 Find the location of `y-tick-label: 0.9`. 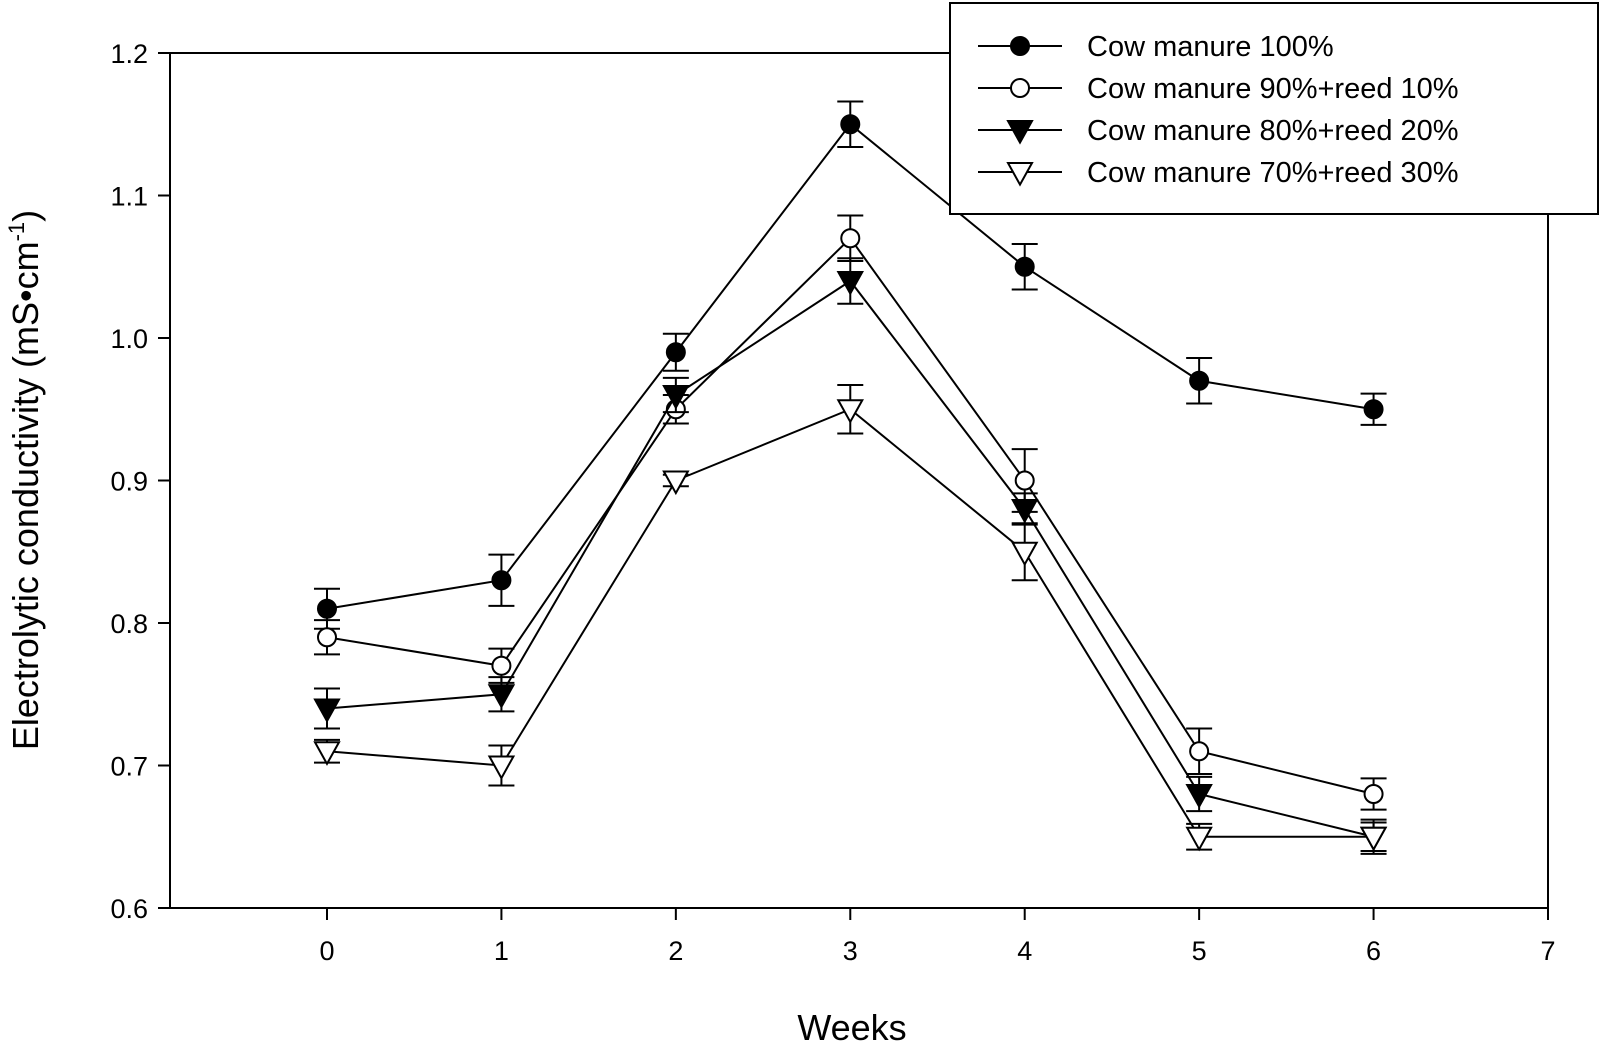

y-tick-label: 0.9 is located at coordinates (129, 482).